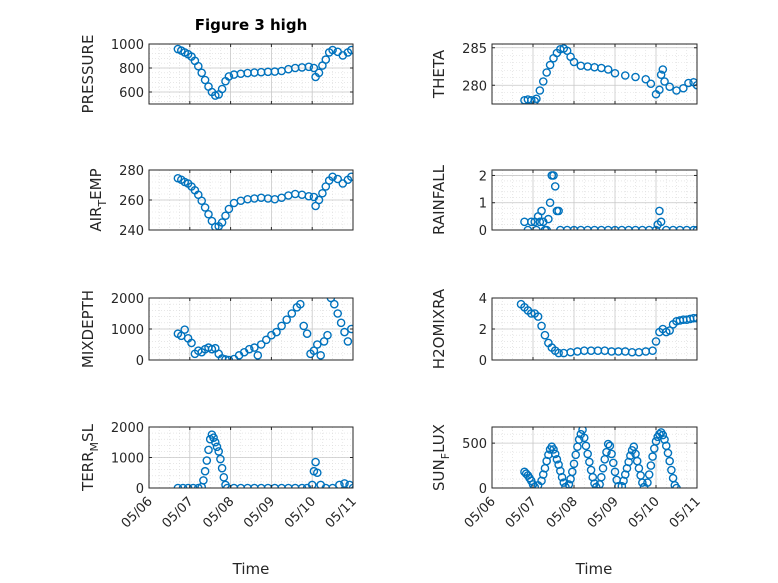 Image resolution: width=778 pixels, height=583 pixels. What do you see at coordinates (441, 457) in the screenshot?
I see `y-axis-label: SUNFLUX` at bounding box center [441, 457].